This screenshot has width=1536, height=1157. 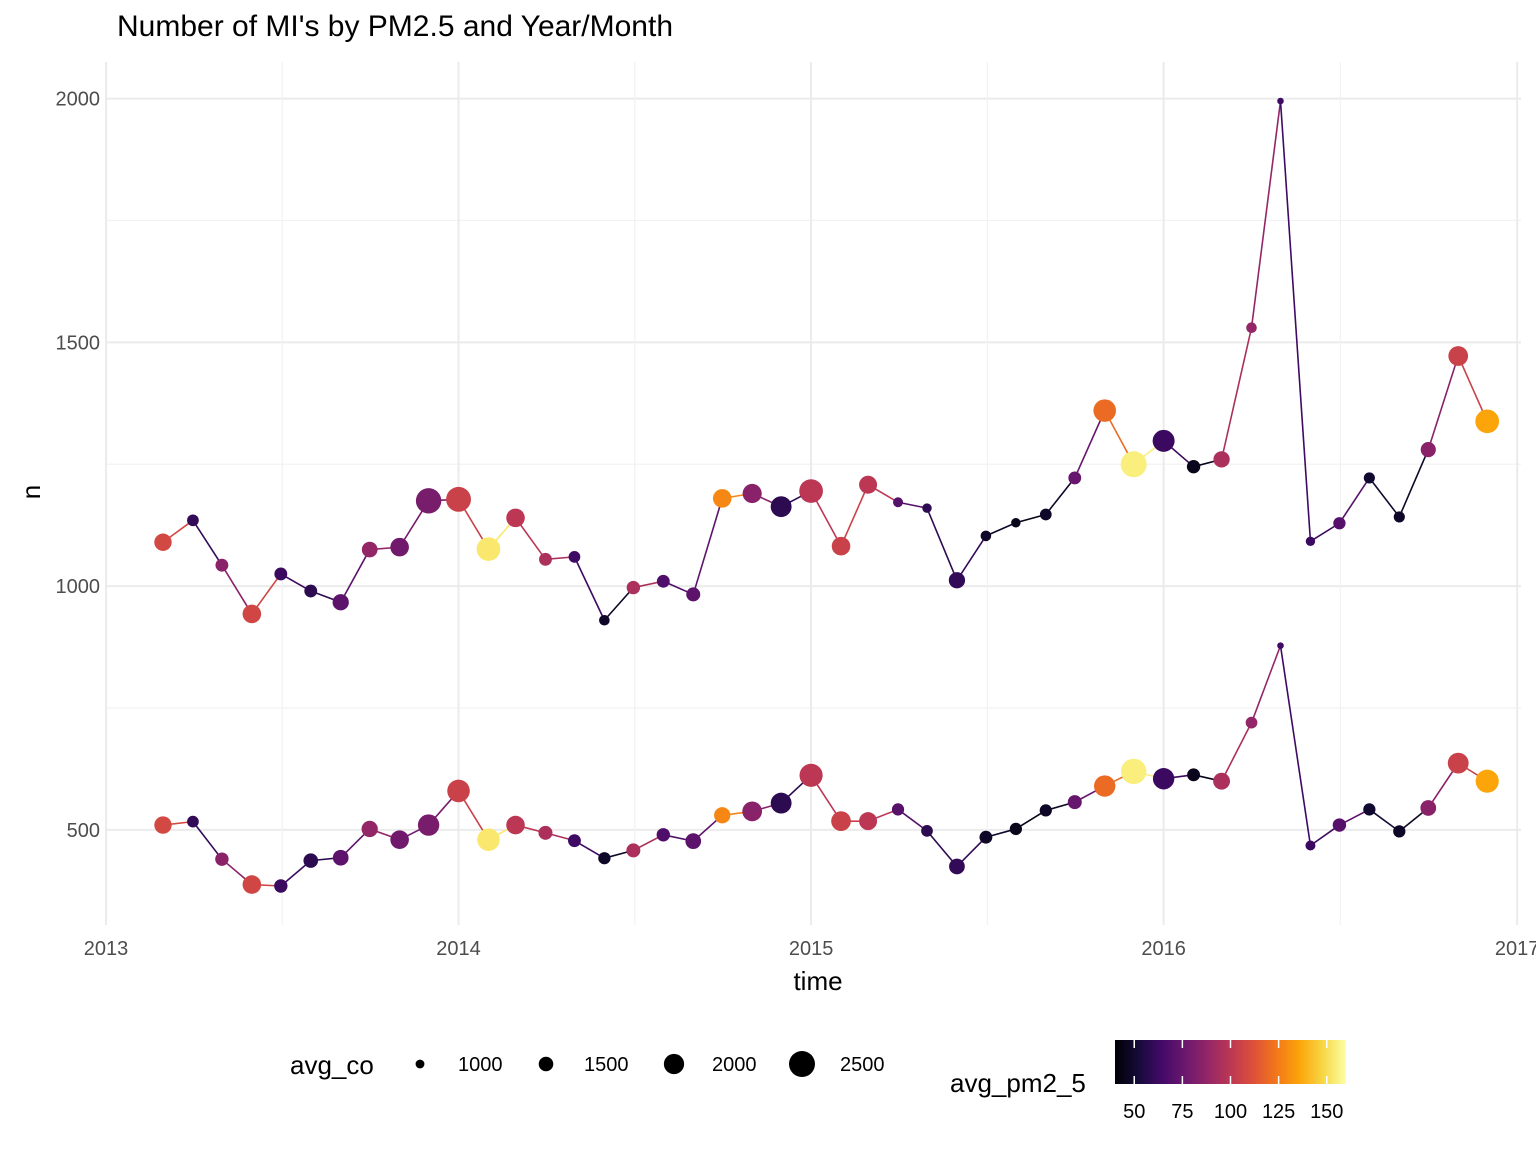 What do you see at coordinates (1515, 949) in the screenshot?
I see `x-tick-label: 2017` at bounding box center [1515, 949].